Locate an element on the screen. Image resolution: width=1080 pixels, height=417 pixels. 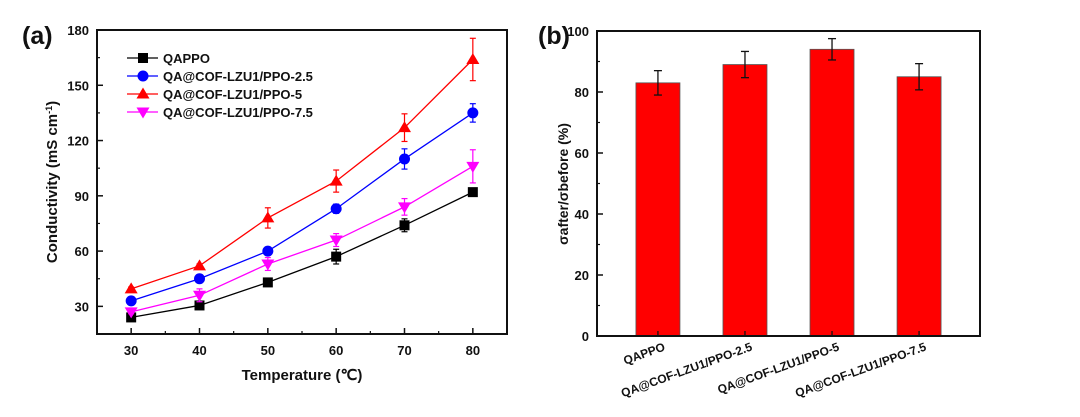
y-tick-label: 90 is located at coordinates (82, 196).